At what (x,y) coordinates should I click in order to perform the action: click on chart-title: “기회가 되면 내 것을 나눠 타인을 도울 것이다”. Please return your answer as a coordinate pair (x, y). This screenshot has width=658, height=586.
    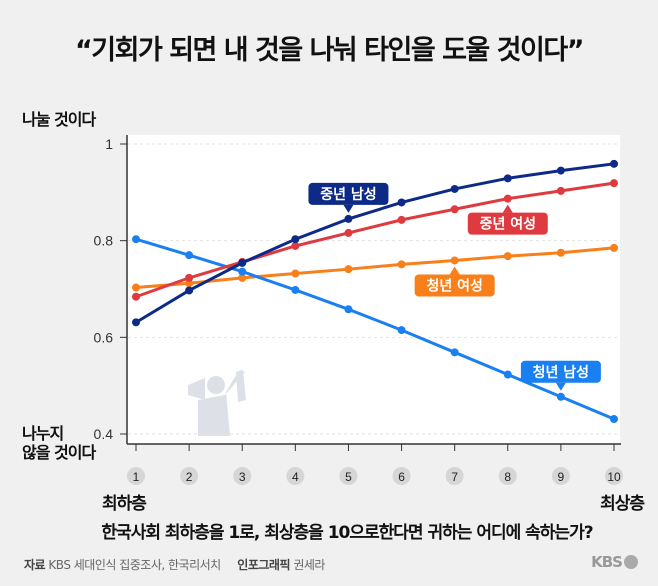
    Looking at the image, I should click on (329, 50).